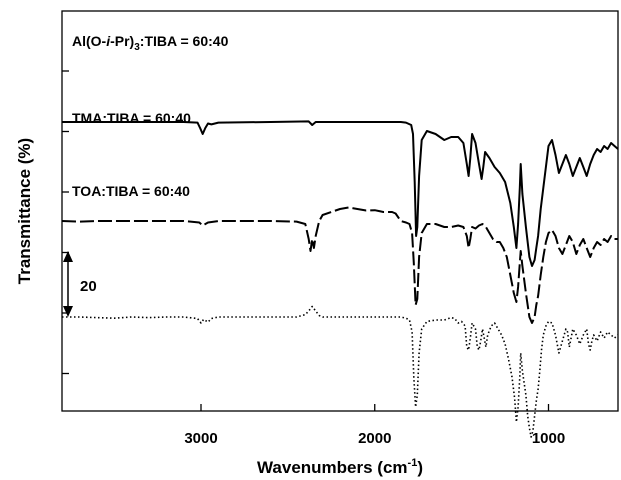 This screenshot has width=621, height=480. Describe the element at coordinates (131, 118) in the screenshot. I see `series-label-tma-tiba: TMA:TIBA = 60:40` at that location.